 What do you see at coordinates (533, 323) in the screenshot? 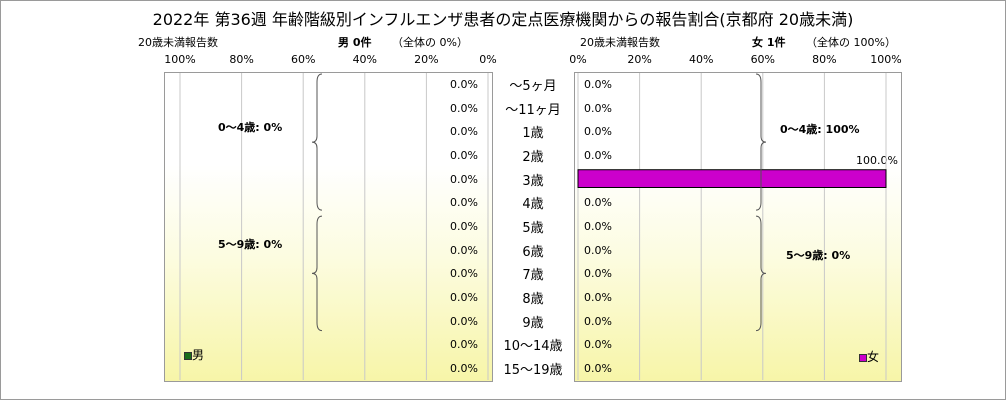
I see `age-label: 9歳` at bounding box center [533, 323].